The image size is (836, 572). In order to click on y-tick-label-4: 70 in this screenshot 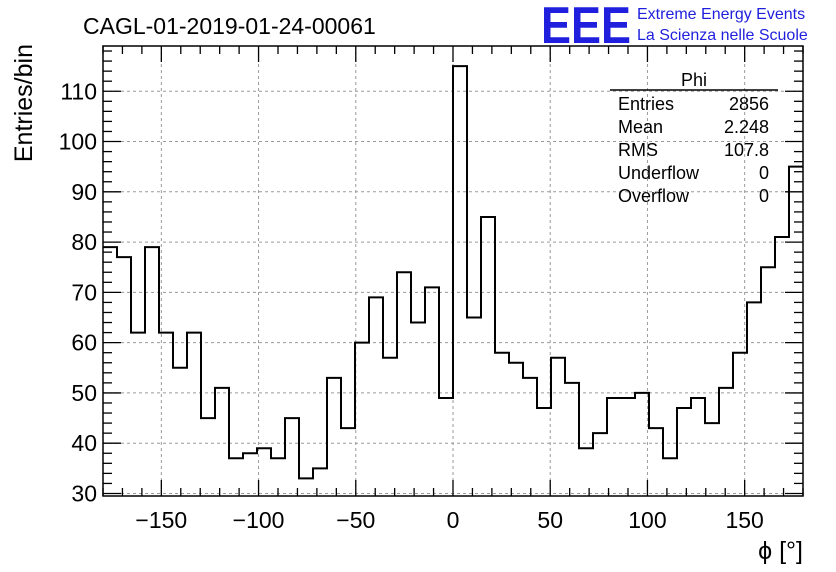, I will do `click(84, 292)`.